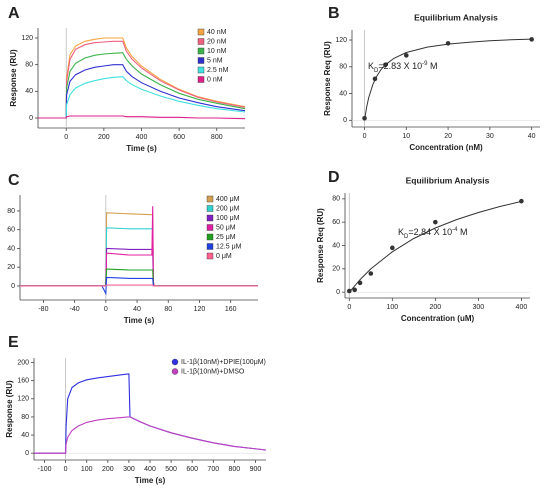 The width and height of the screenshot is (550, 492). What do you see at coordinates (228, 218) in the screenshot?
I see `legend-label: 100 μM` at bounding box center [228, 218].